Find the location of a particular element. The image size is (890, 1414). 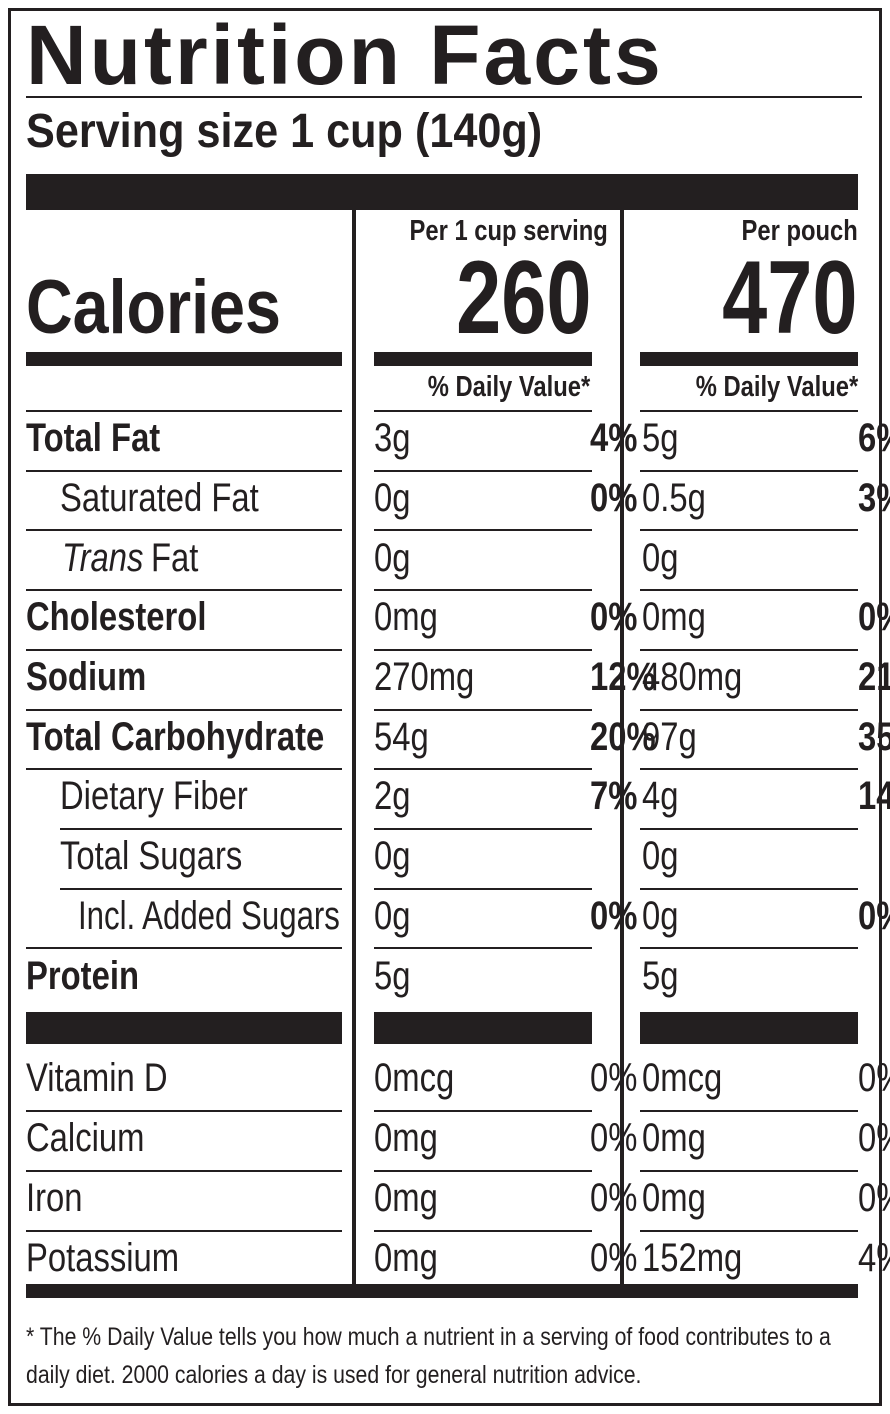

amount: 4g is located at coordinates (660, 796).